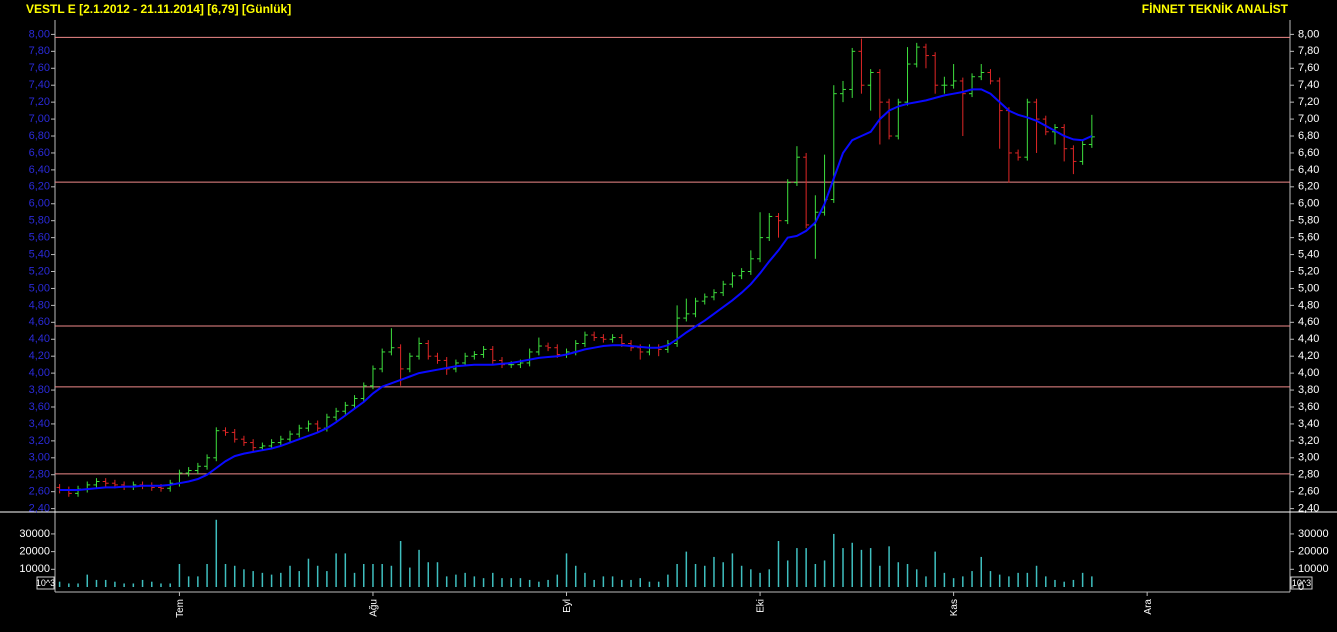 The width and height of the screenshot is (1337, 632). I want to click on y-tick-label: 5,60, so click(39, 238).